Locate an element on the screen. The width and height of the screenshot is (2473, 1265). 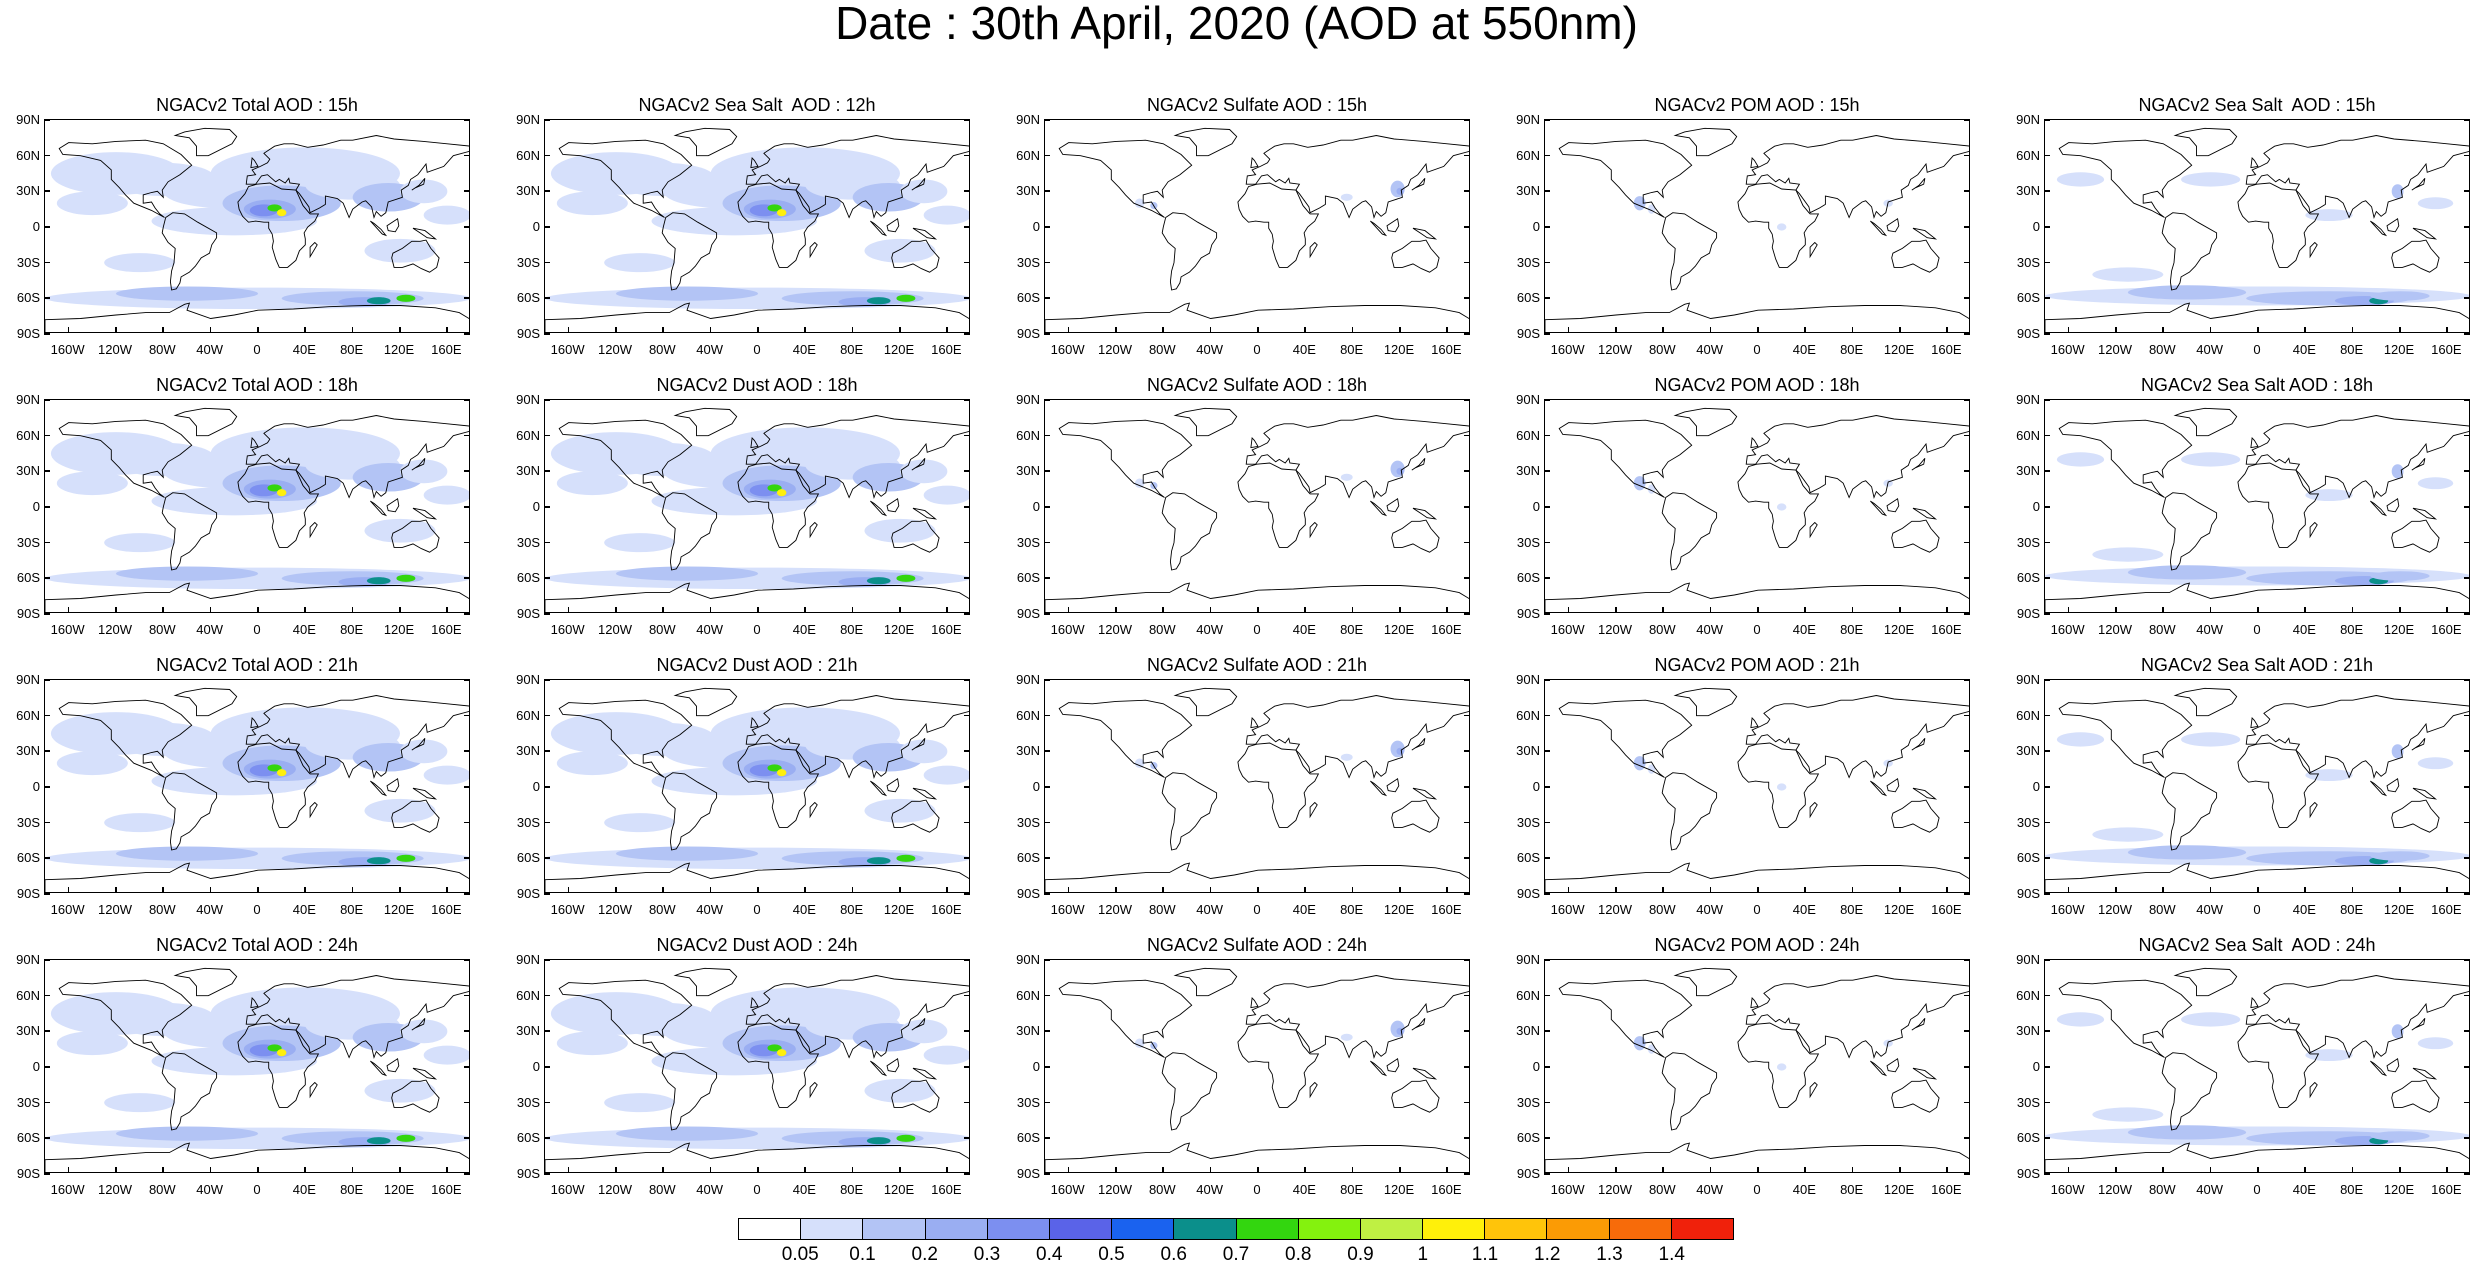
panel-title: NGACv2 Dust AOD : 21h is located at coordinates (757, 665).